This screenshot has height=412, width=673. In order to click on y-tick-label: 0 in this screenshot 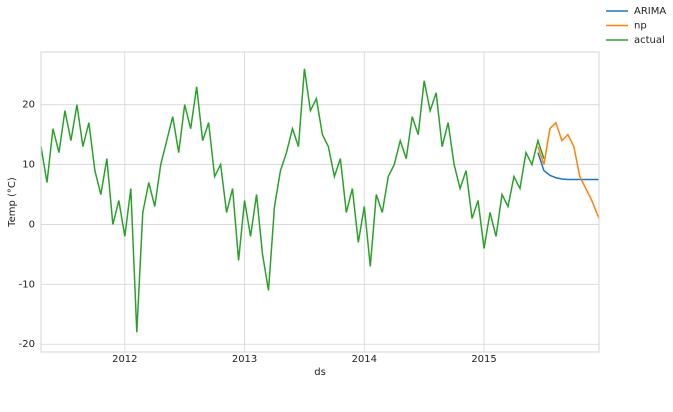, I will do `click(32, 224)`.